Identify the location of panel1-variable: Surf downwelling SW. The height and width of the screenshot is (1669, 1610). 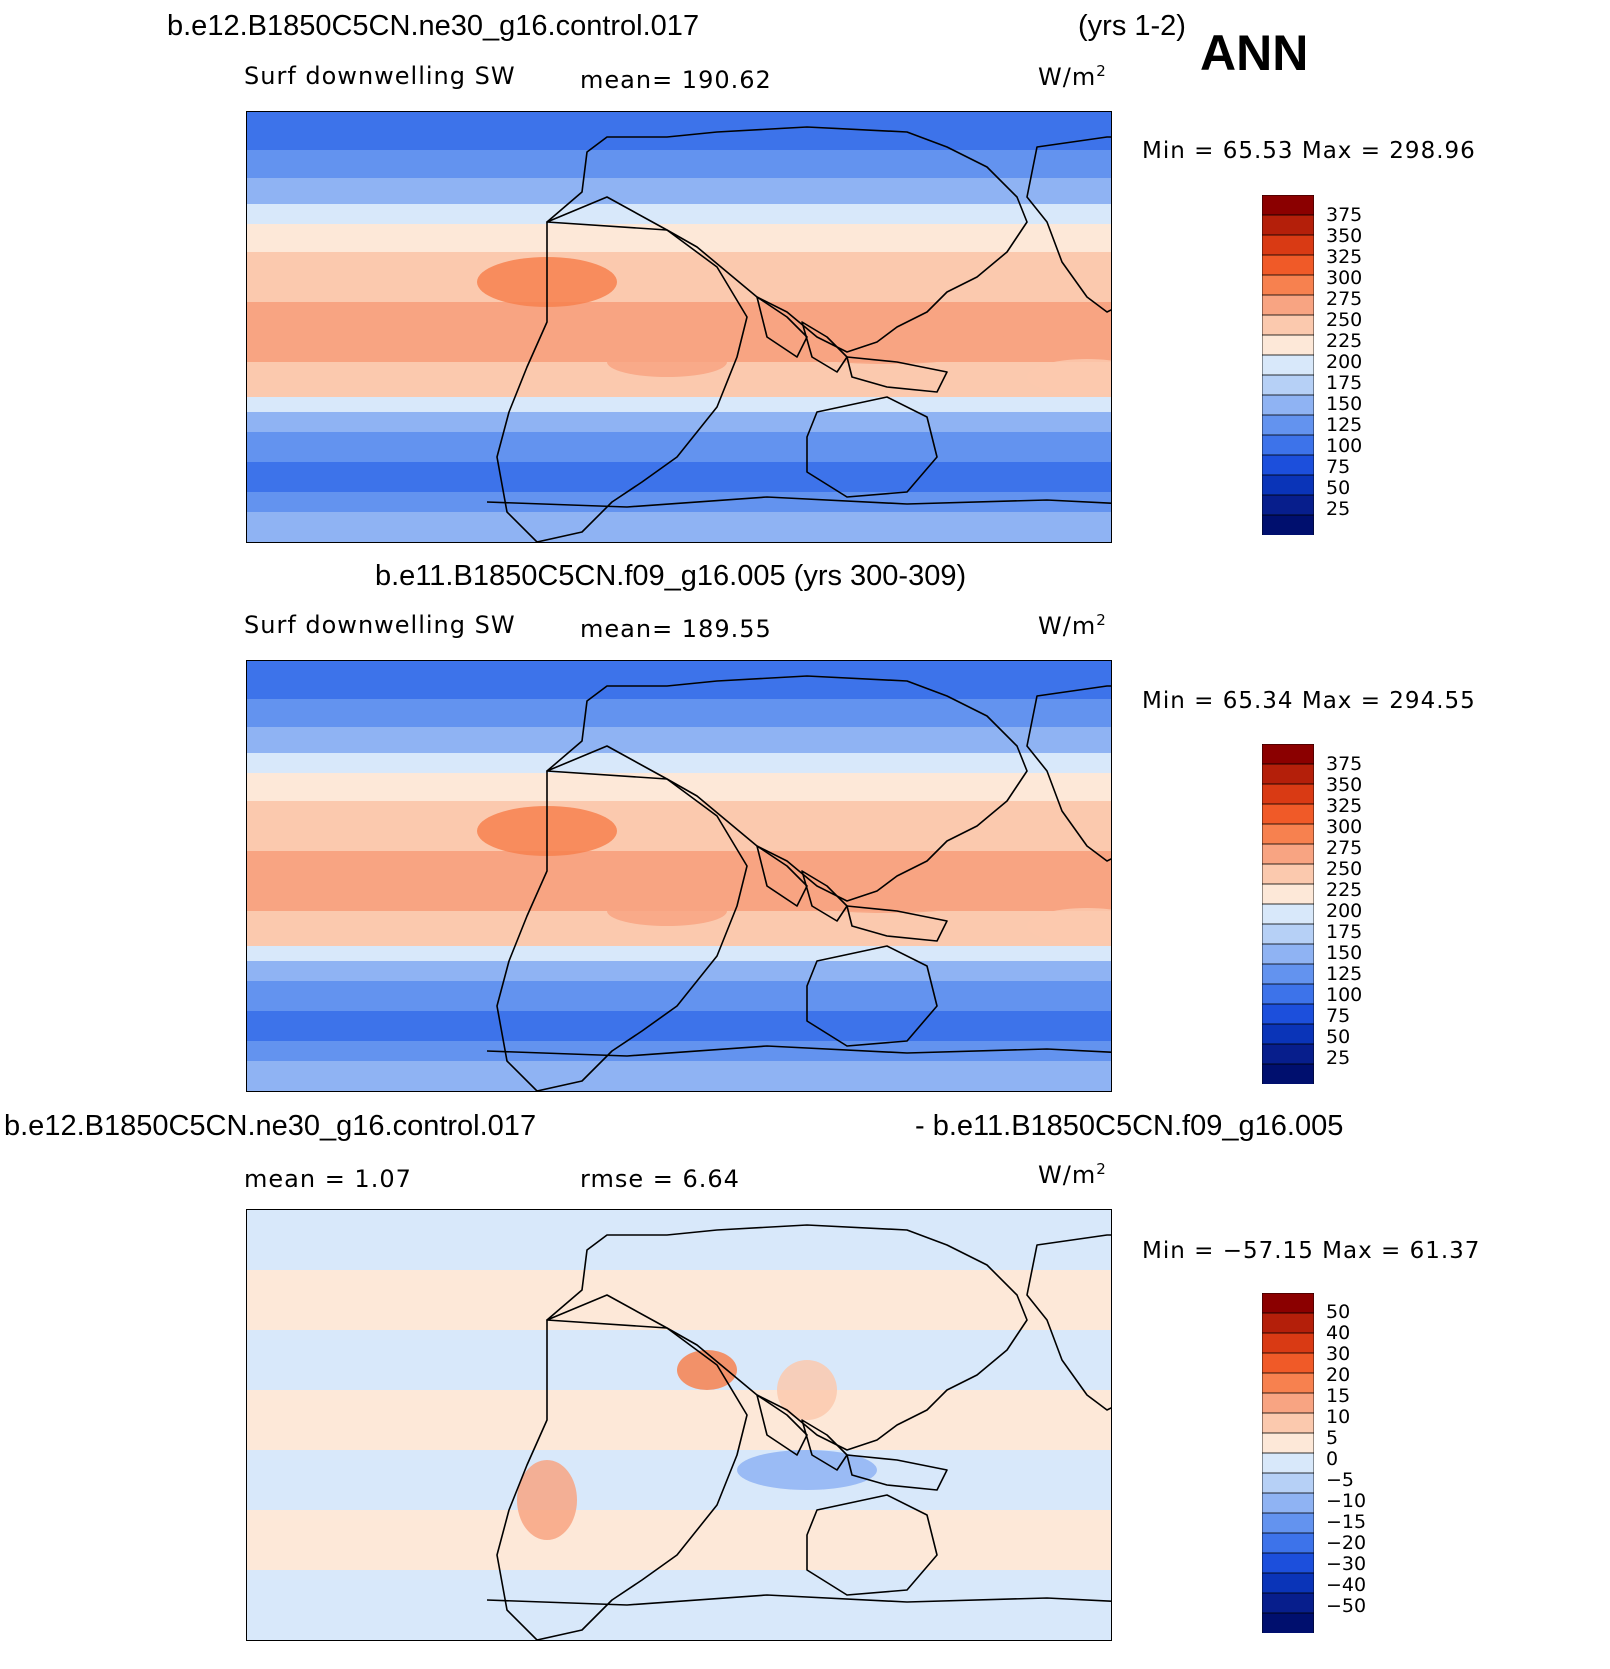
(380, 76).